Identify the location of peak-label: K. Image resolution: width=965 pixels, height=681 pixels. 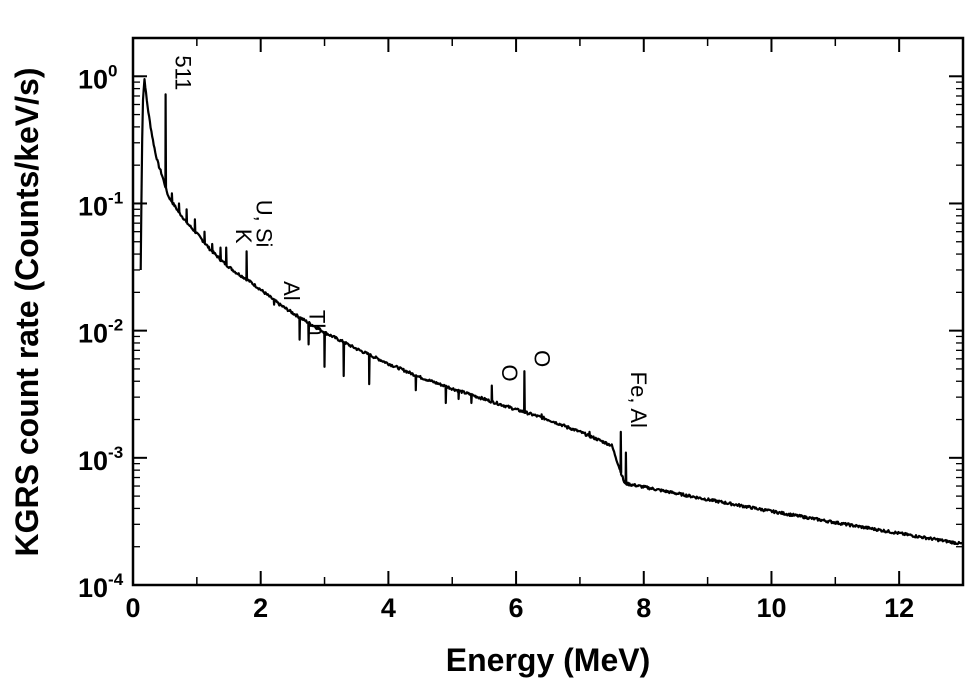
(243, 236).